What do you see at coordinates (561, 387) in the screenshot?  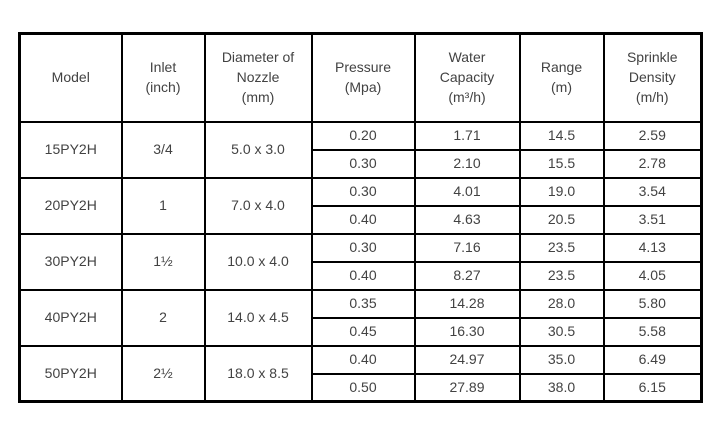 I see `range-cell: 38.0` at bounding box center [561, 387].